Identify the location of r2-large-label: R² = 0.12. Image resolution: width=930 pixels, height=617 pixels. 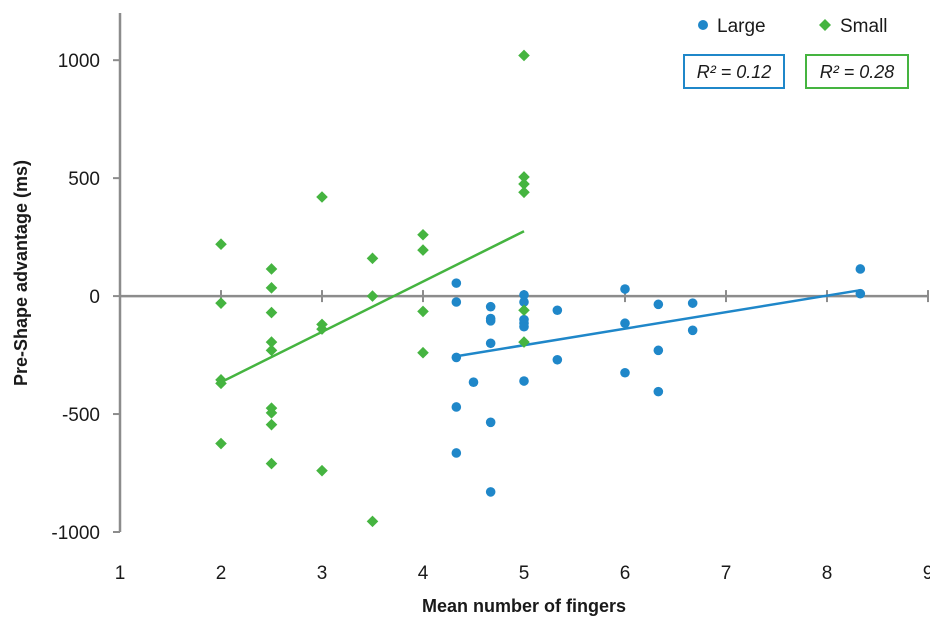
(734, 72).